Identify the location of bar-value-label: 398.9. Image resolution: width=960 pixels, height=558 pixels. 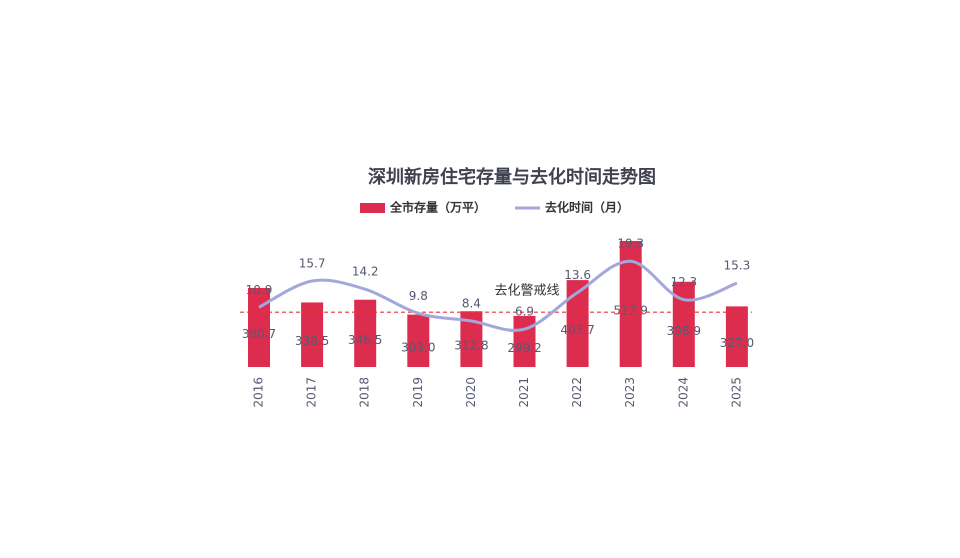
(684, 331).